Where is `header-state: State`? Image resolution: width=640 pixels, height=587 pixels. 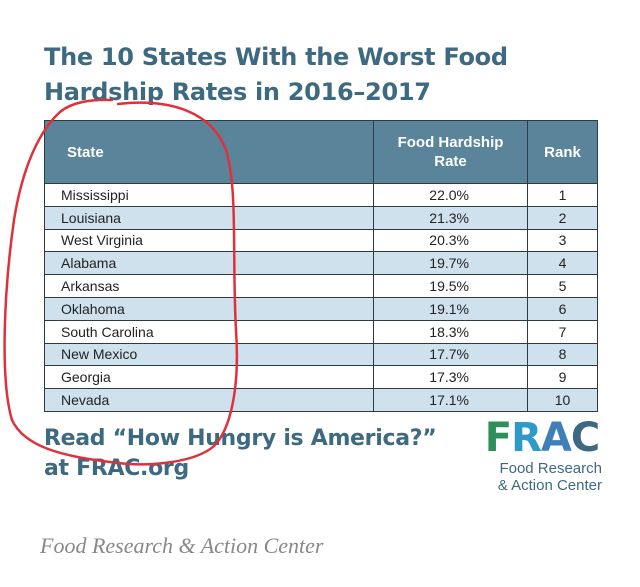 header-state: State is located at coordinates (209, 152).